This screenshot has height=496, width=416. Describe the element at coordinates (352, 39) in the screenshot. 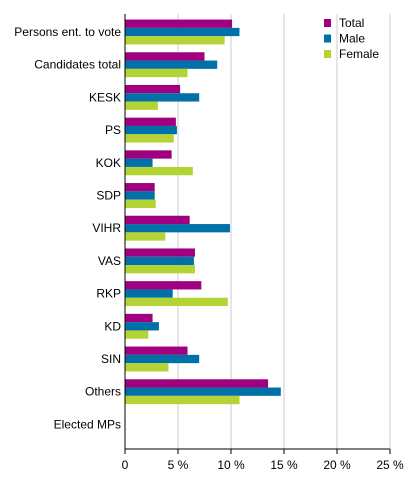

I see `legend-label-male: Male` at that location.